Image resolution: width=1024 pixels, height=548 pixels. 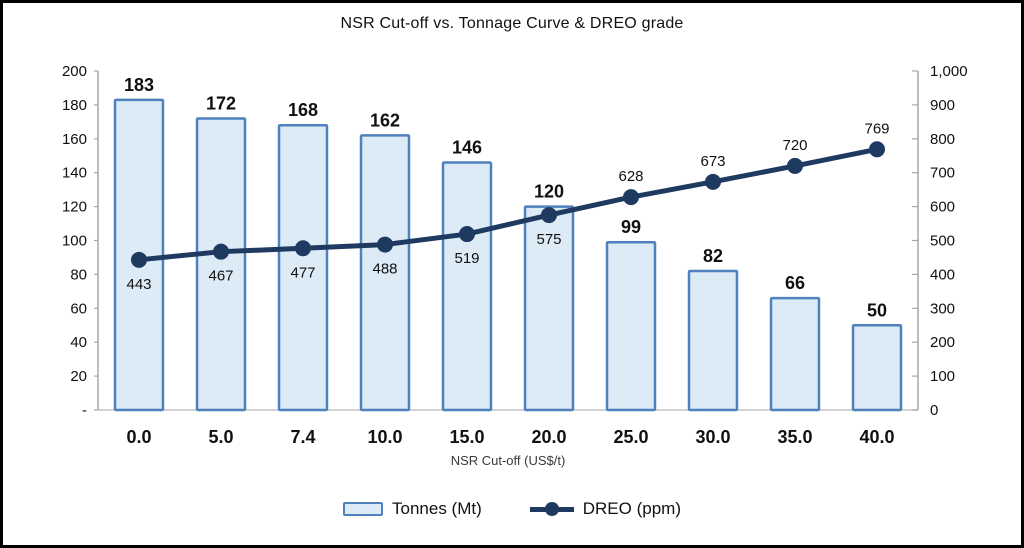 I want to click on dreo-label: 467, so click(x=220, y=276).